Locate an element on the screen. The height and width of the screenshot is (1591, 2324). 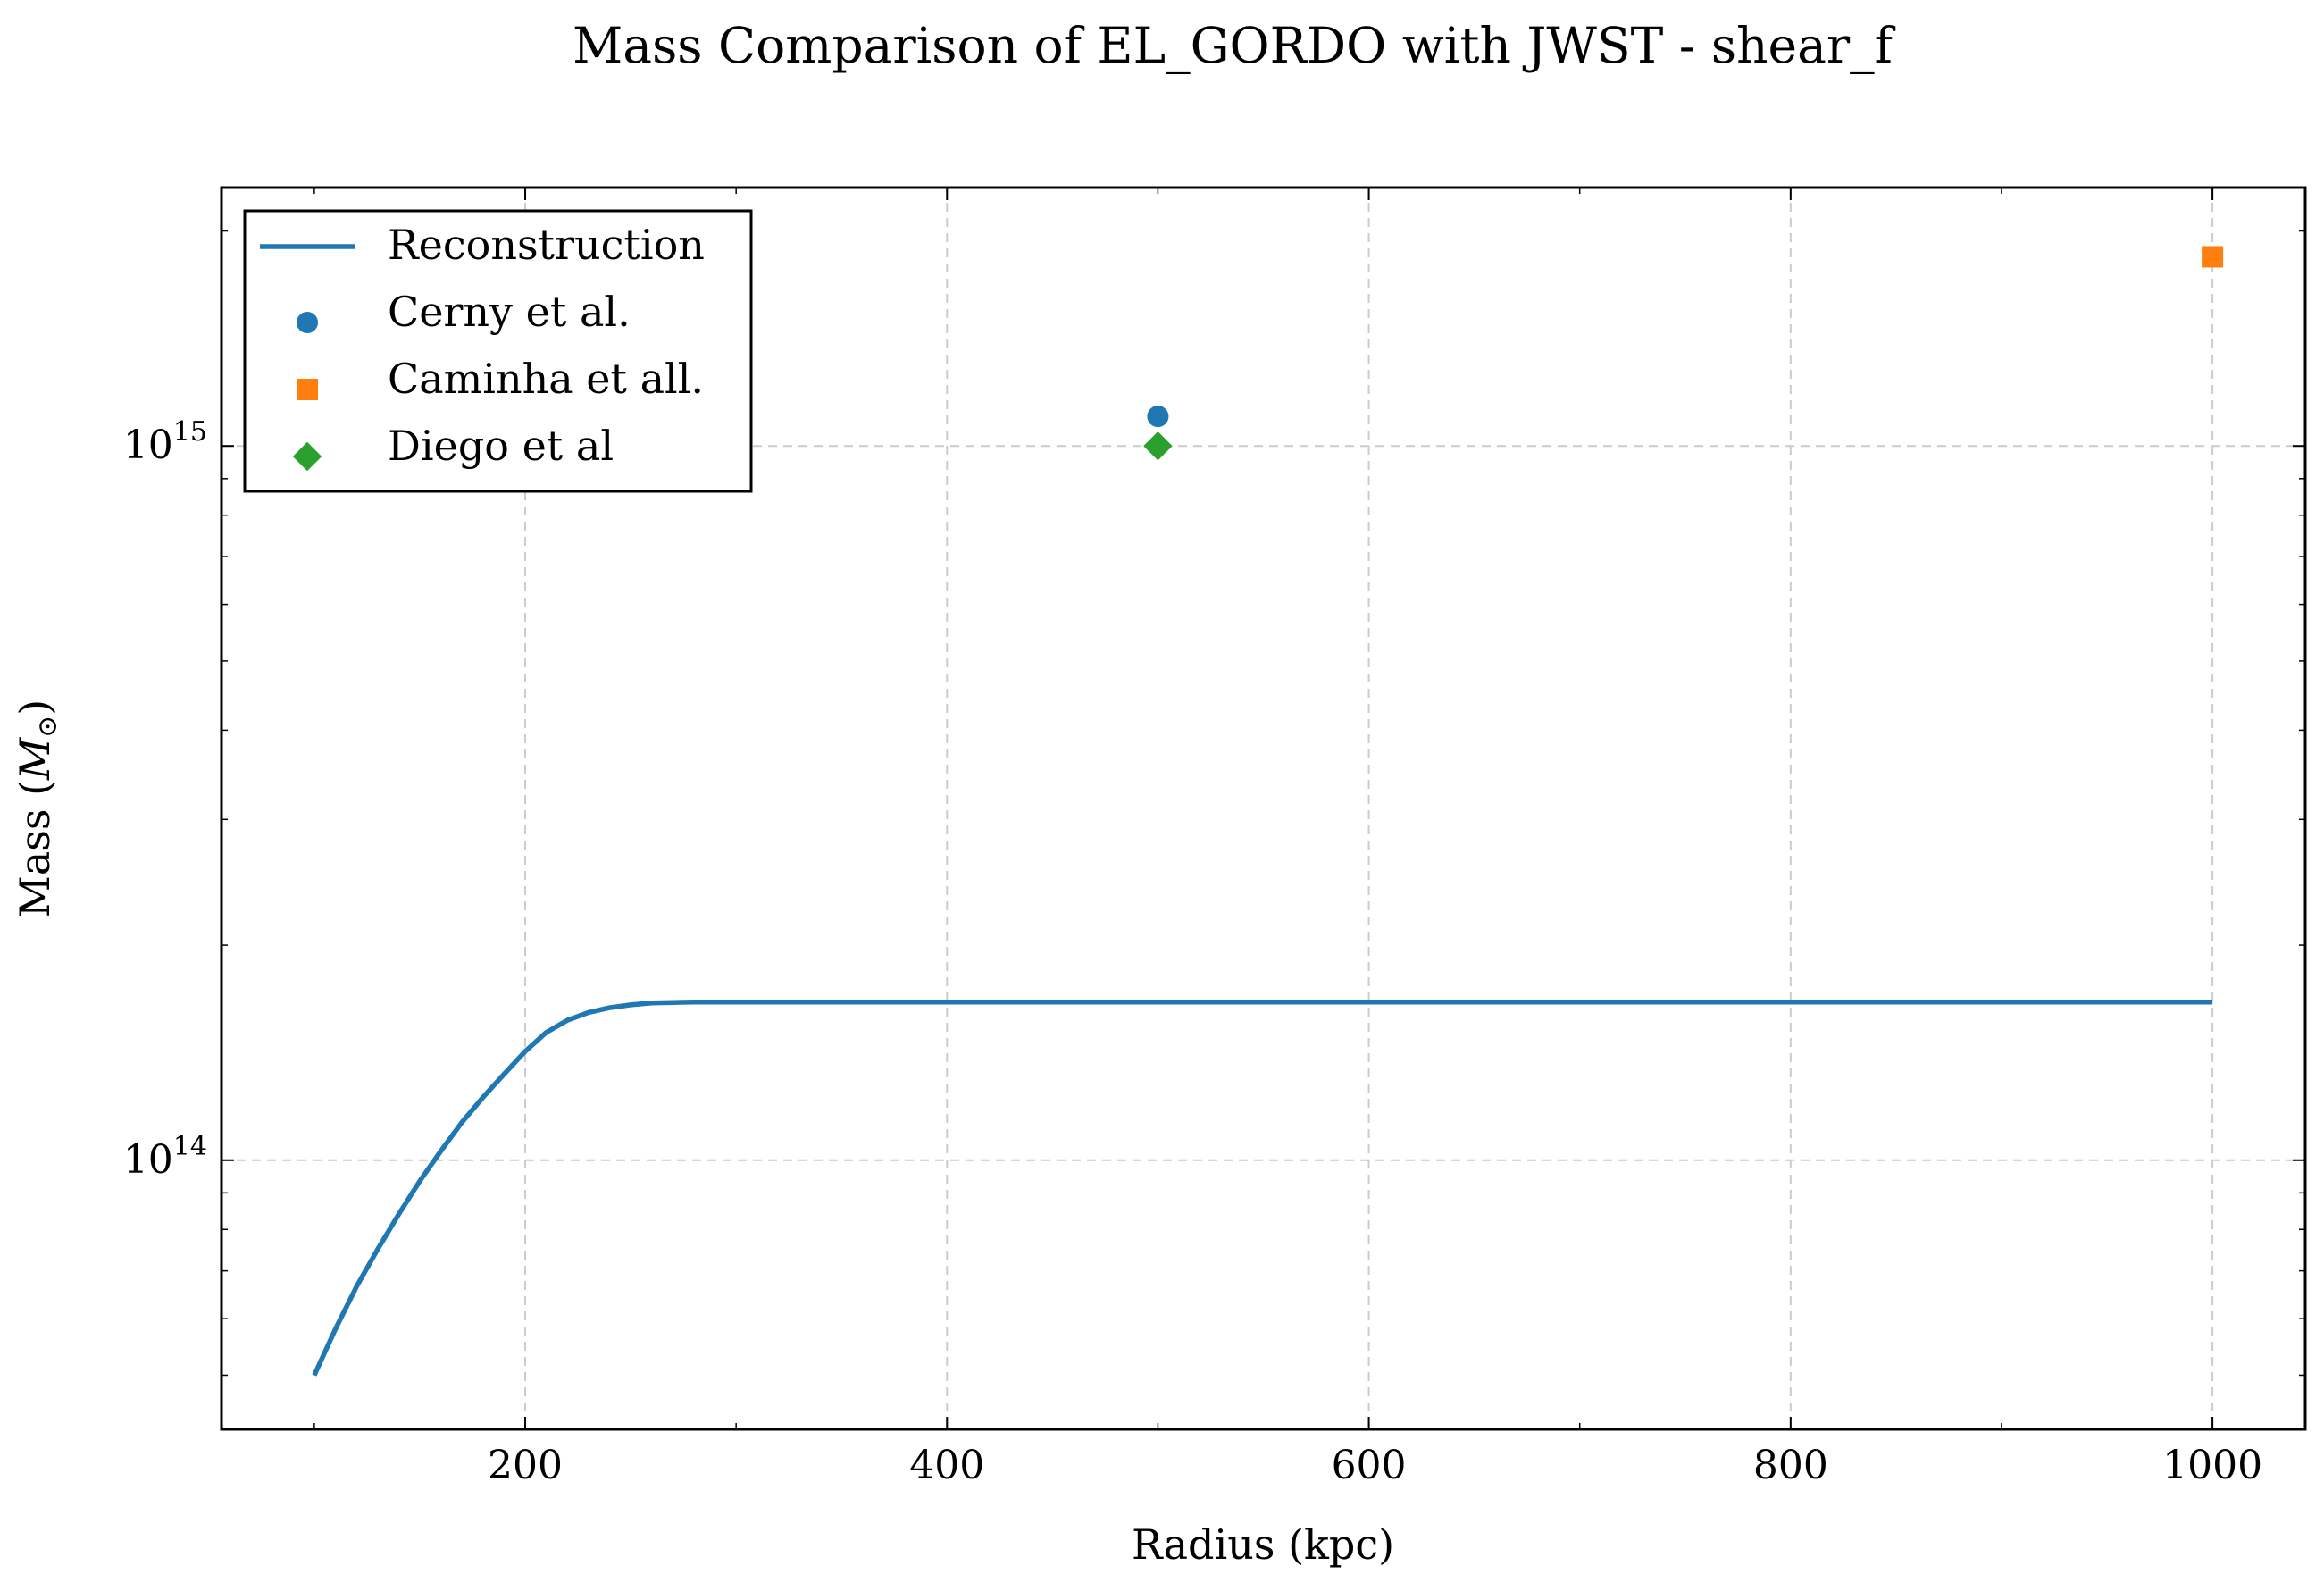
x-axis-label: Radius (kpc) is located at coordinates (1263, 1544).